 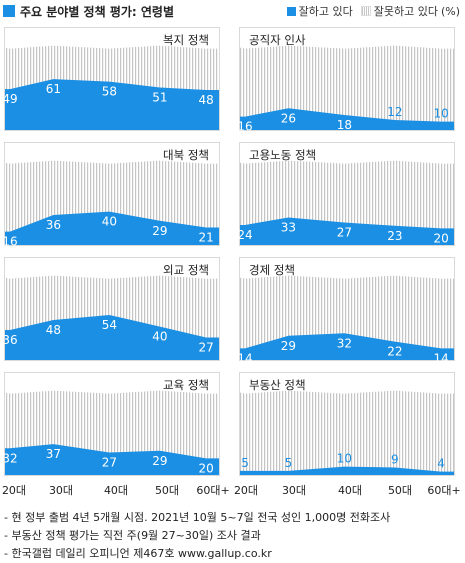 What do you see at coordinates (132, 535) in the screenshot?
I see `footnote: - 부동산 정책 평가는 직전 주(9월 27~30일) 조사 결과` at bounding box center [132, 535].